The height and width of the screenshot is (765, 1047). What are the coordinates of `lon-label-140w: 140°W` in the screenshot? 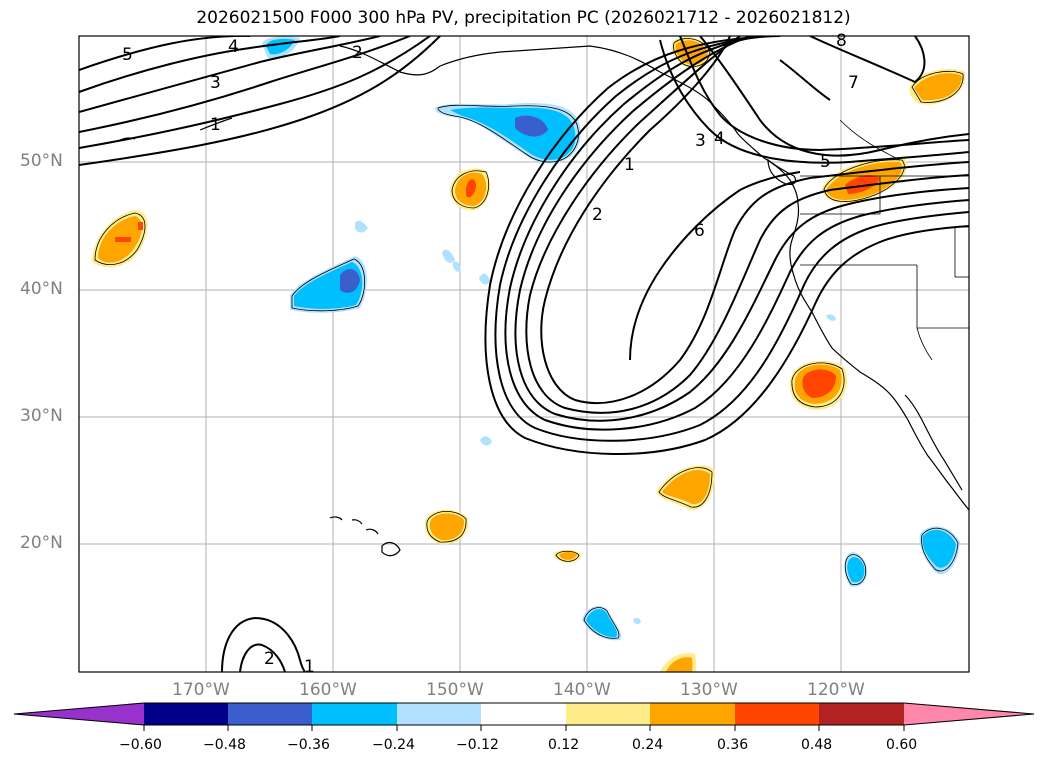 It's located at (582, 690).